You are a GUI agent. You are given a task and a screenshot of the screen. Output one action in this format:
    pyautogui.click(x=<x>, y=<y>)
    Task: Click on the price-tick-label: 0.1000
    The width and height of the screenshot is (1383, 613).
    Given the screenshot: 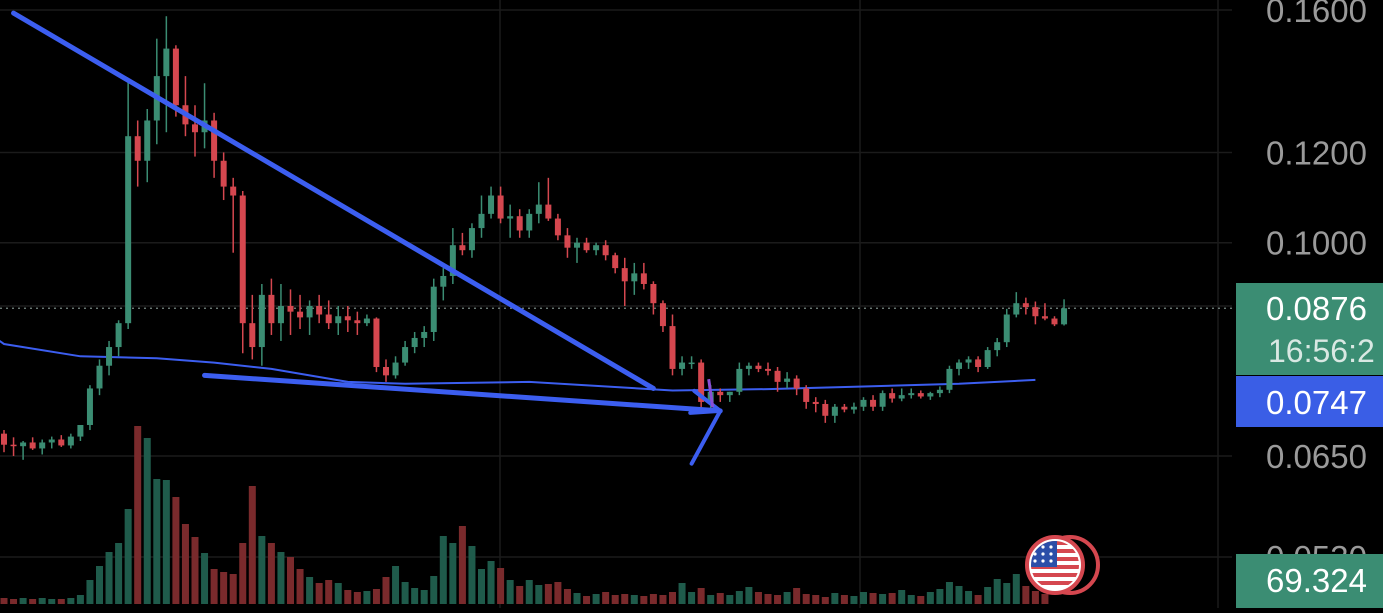 What is the action you would take?
    pyautogui.click(x=1316, y=243)
    